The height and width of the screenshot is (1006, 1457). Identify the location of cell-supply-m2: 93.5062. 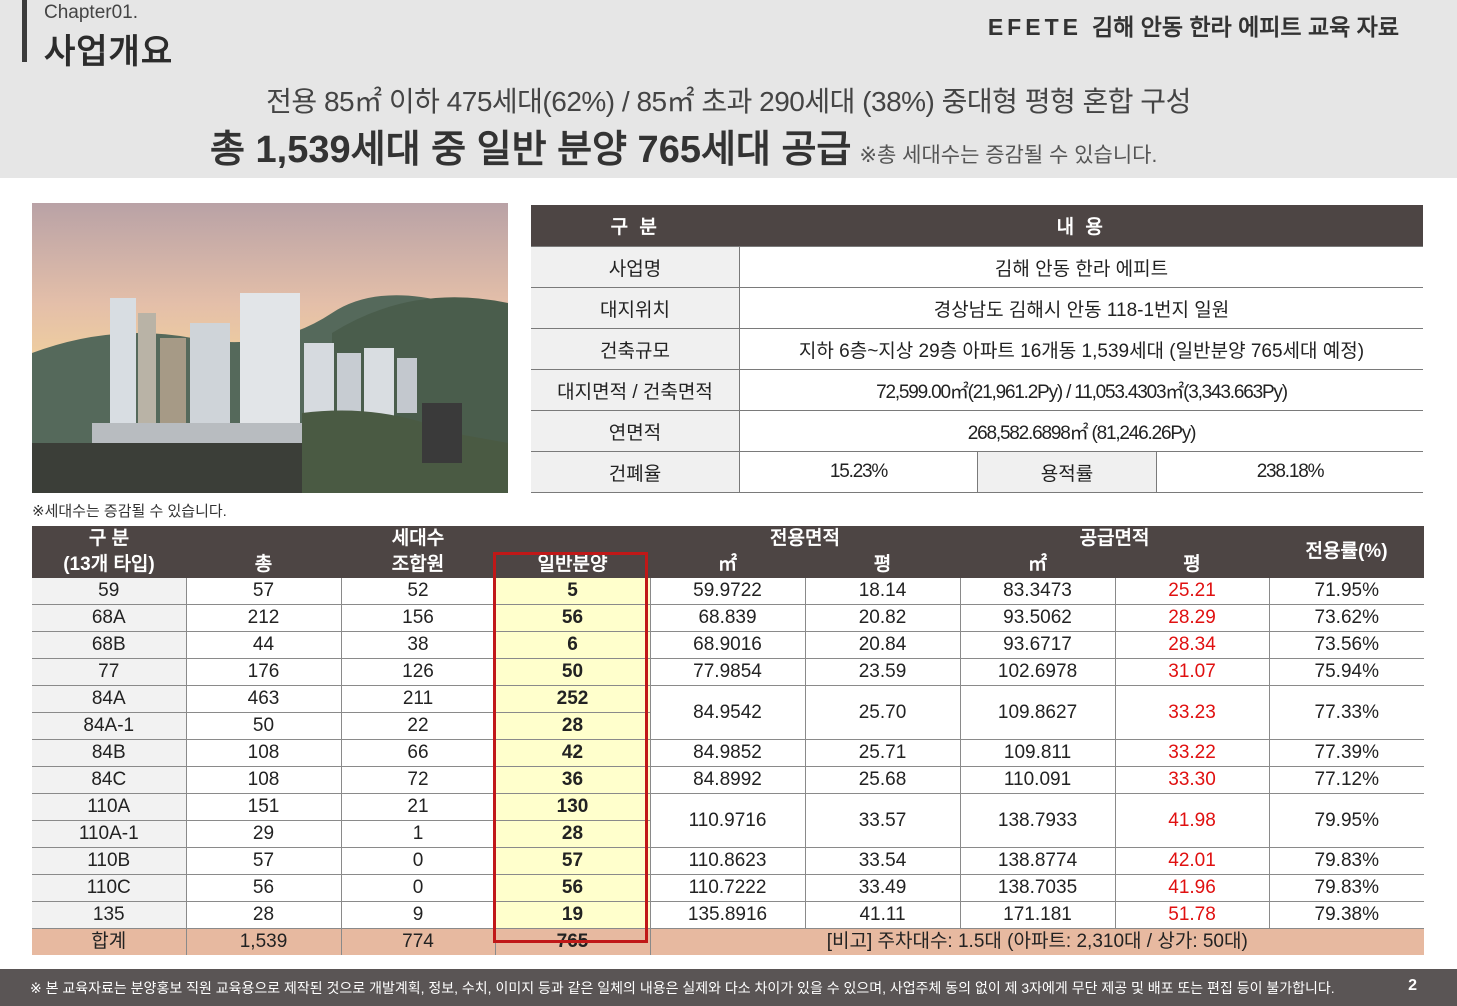
(1038, 618).